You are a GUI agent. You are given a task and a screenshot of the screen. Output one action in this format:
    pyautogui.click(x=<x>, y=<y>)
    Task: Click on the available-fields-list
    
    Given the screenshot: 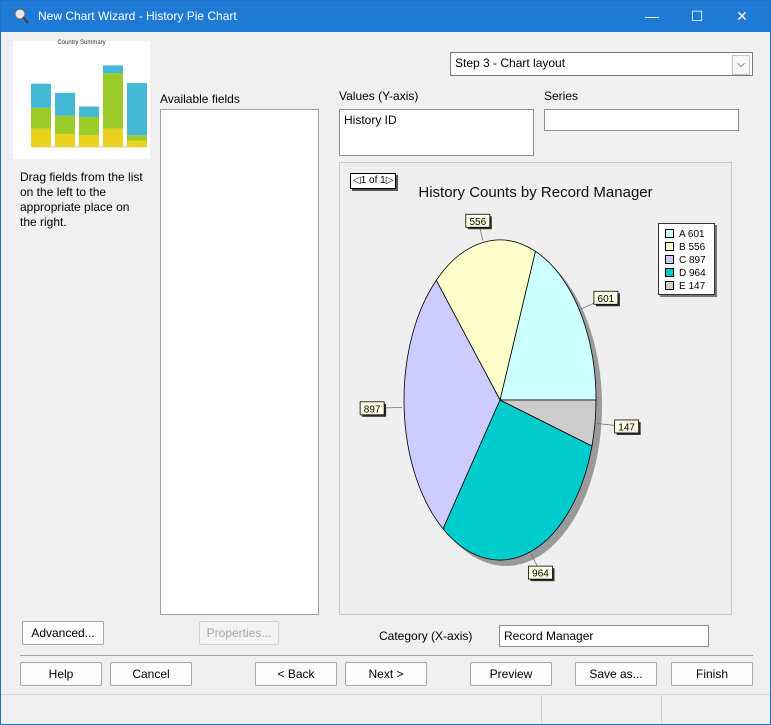 What is the action you would take?
    pyautogui.click(x=239, y=362)
    